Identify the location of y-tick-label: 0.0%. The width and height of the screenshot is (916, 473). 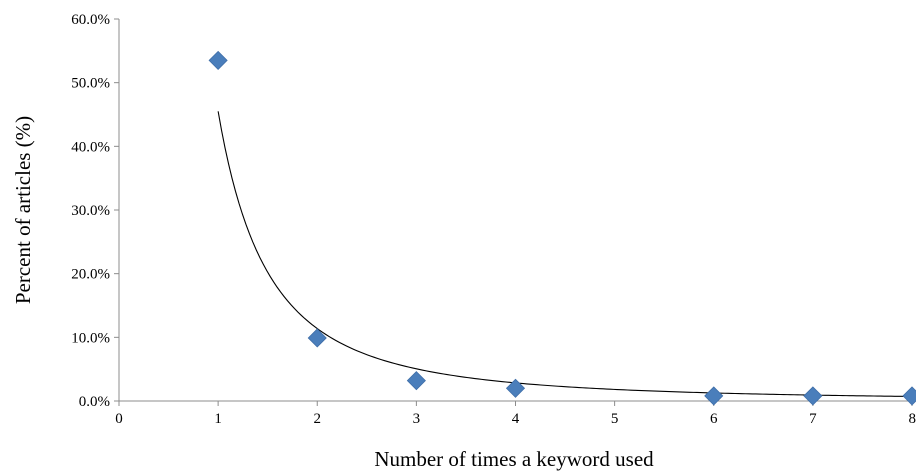
(94, 402).